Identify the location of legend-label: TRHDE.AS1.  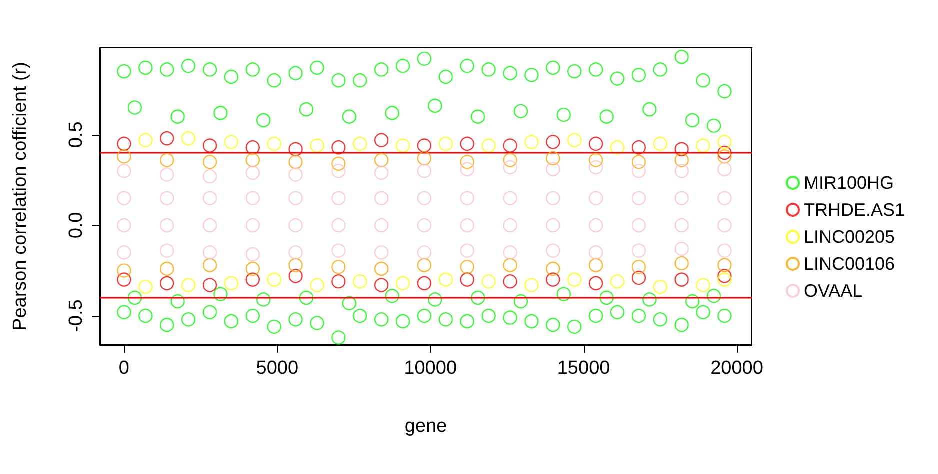
(855, 210).